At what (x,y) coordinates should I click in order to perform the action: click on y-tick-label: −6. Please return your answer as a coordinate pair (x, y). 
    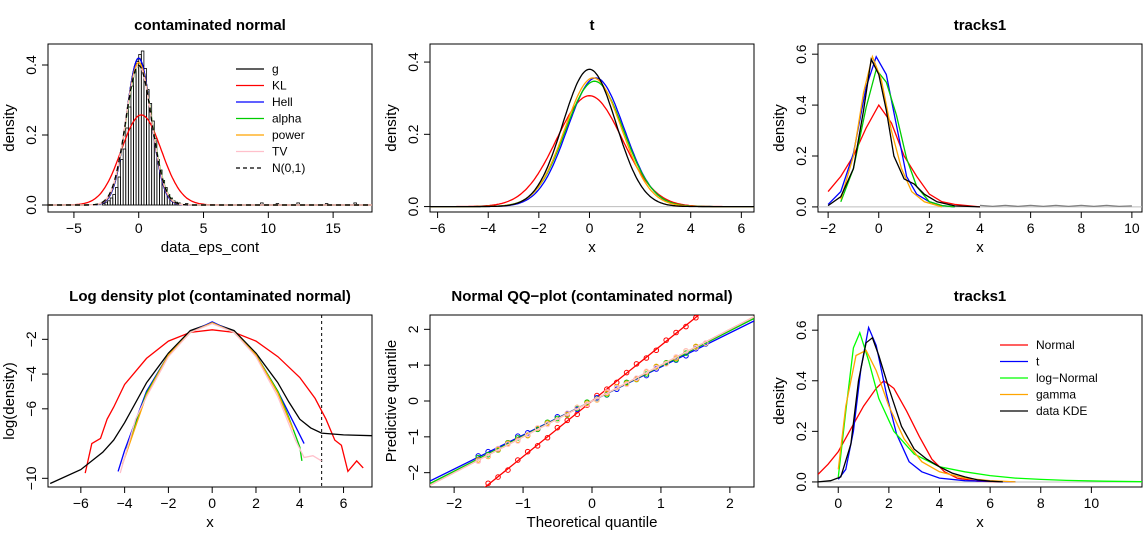
    Looking at the image, I should click on (31, 409).